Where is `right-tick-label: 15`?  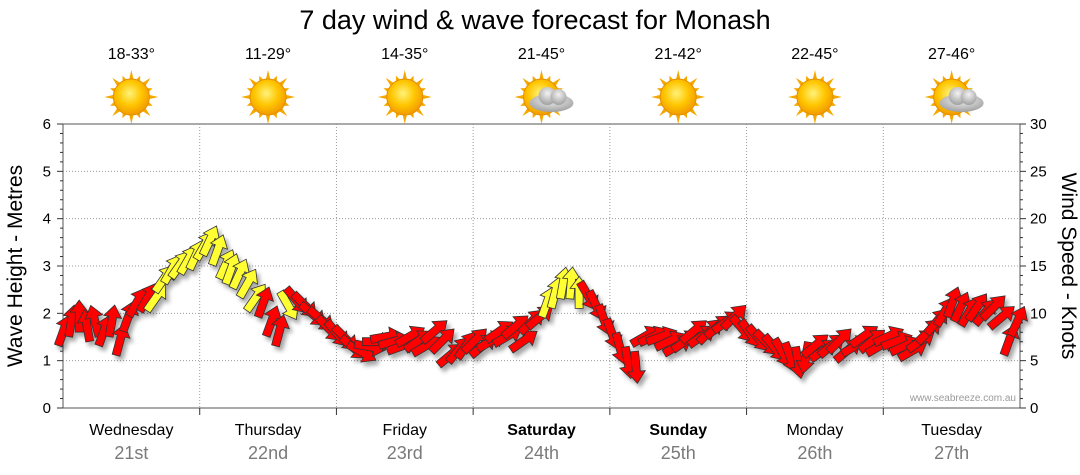
right-tick-label: 15 is located at coordinates (1038, 266).